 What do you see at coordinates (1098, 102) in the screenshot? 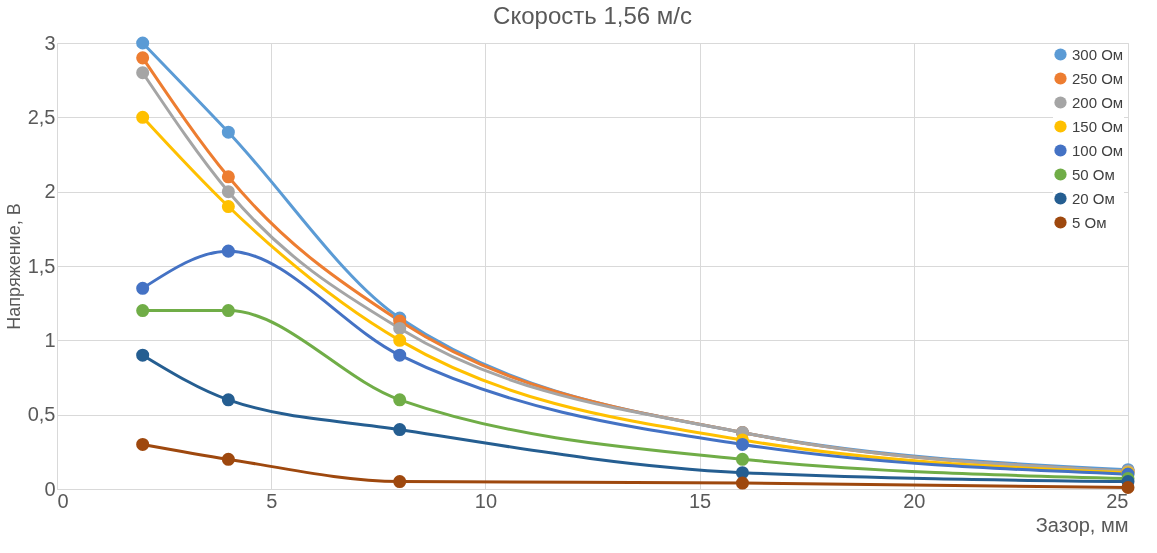
I see `legend-label: 200 Ом` at bounding box center [1098, 102].